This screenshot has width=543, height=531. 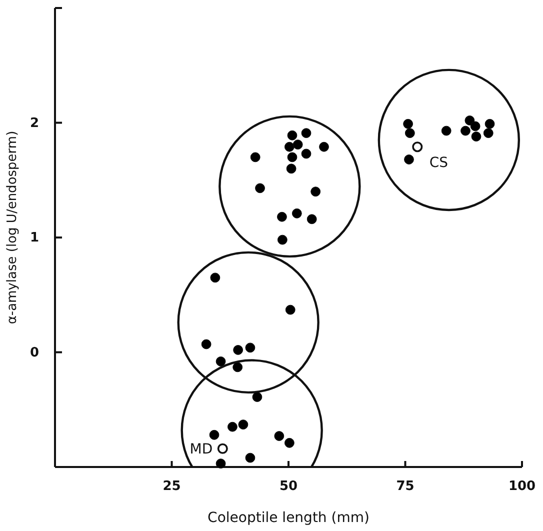 I want to click on y-tick-label: 1, so click(x=34, y=238).